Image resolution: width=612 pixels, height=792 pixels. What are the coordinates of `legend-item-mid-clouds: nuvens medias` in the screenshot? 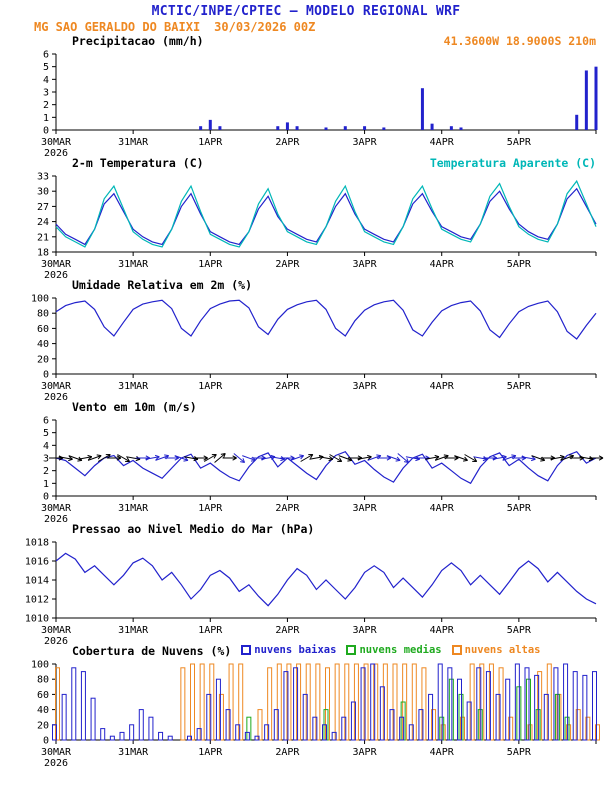 It's located at (394, 650).